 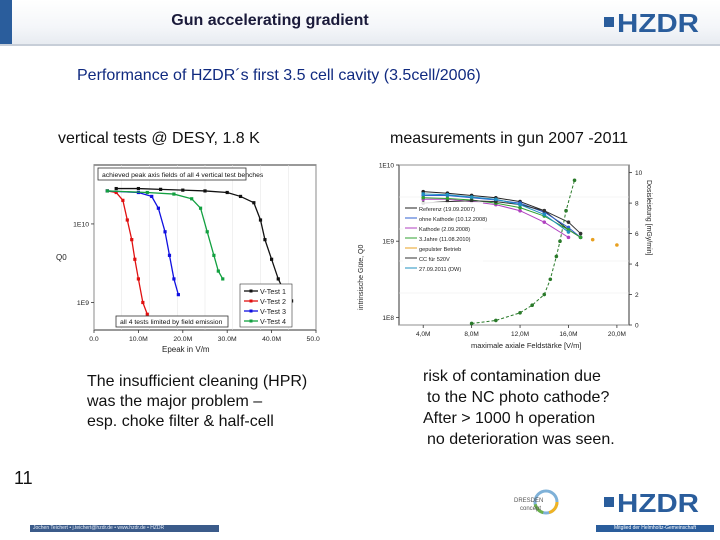 What do you see at coordinates (509, 418) in the screenshot?
I see `right-text-line: After > 1000 h operation` at bounding box center [509, 418].